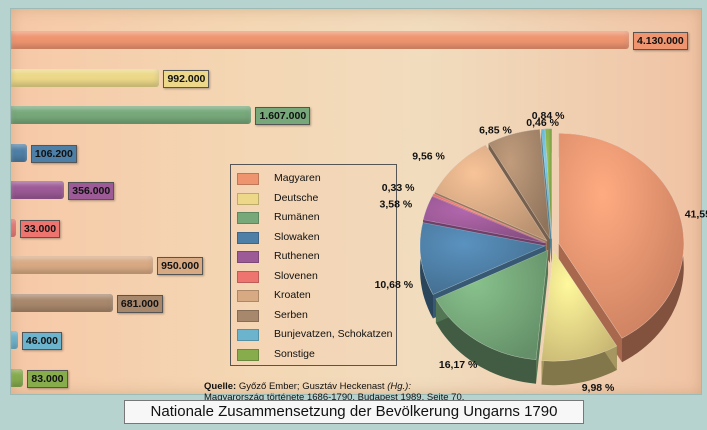 Image resolution: width=707 pixels, height=430 pixels. I want to click on legend-label: Deutsche, so click(296, 197).